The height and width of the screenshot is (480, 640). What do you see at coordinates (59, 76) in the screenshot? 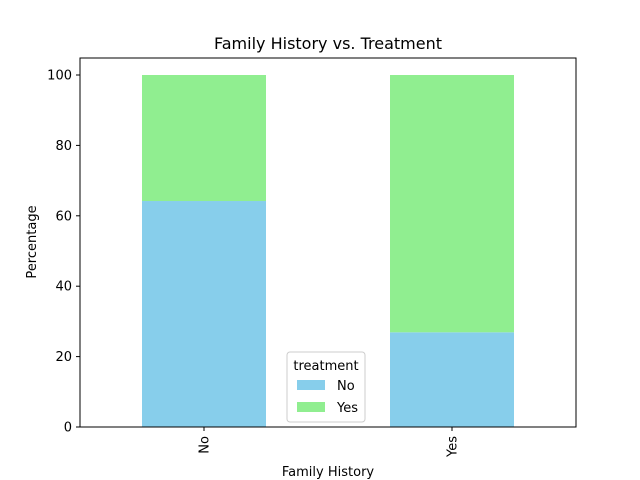
I see `y-tick-label-100: 100` at bounding box center [59, 76].